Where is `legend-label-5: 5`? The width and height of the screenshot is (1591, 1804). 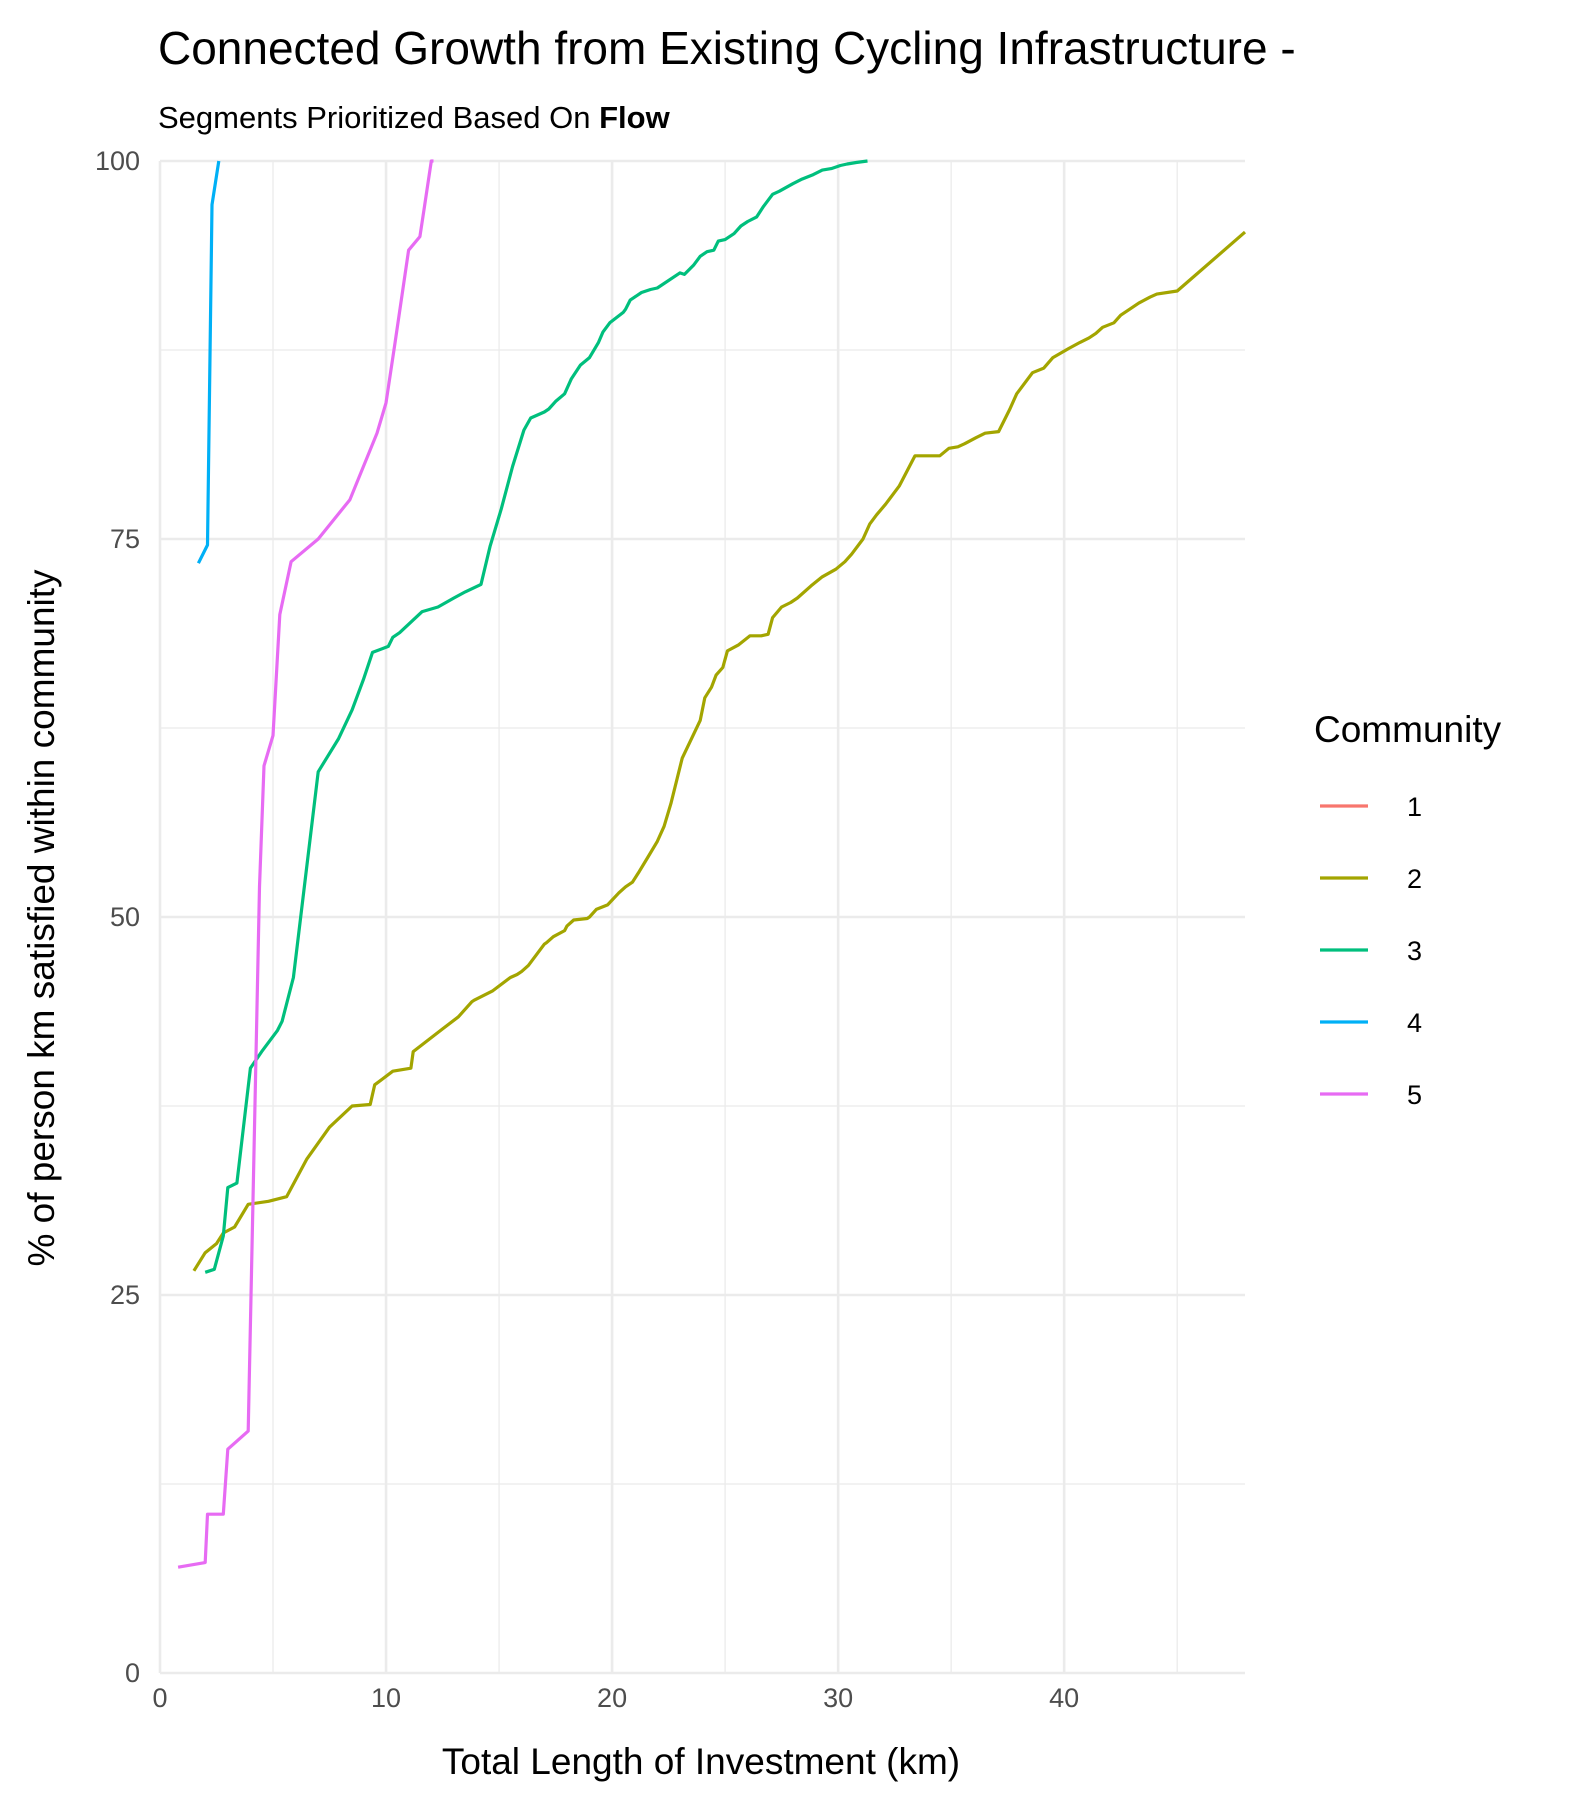 legend-label-5: 5 is located at coordinates (1414, 1095).